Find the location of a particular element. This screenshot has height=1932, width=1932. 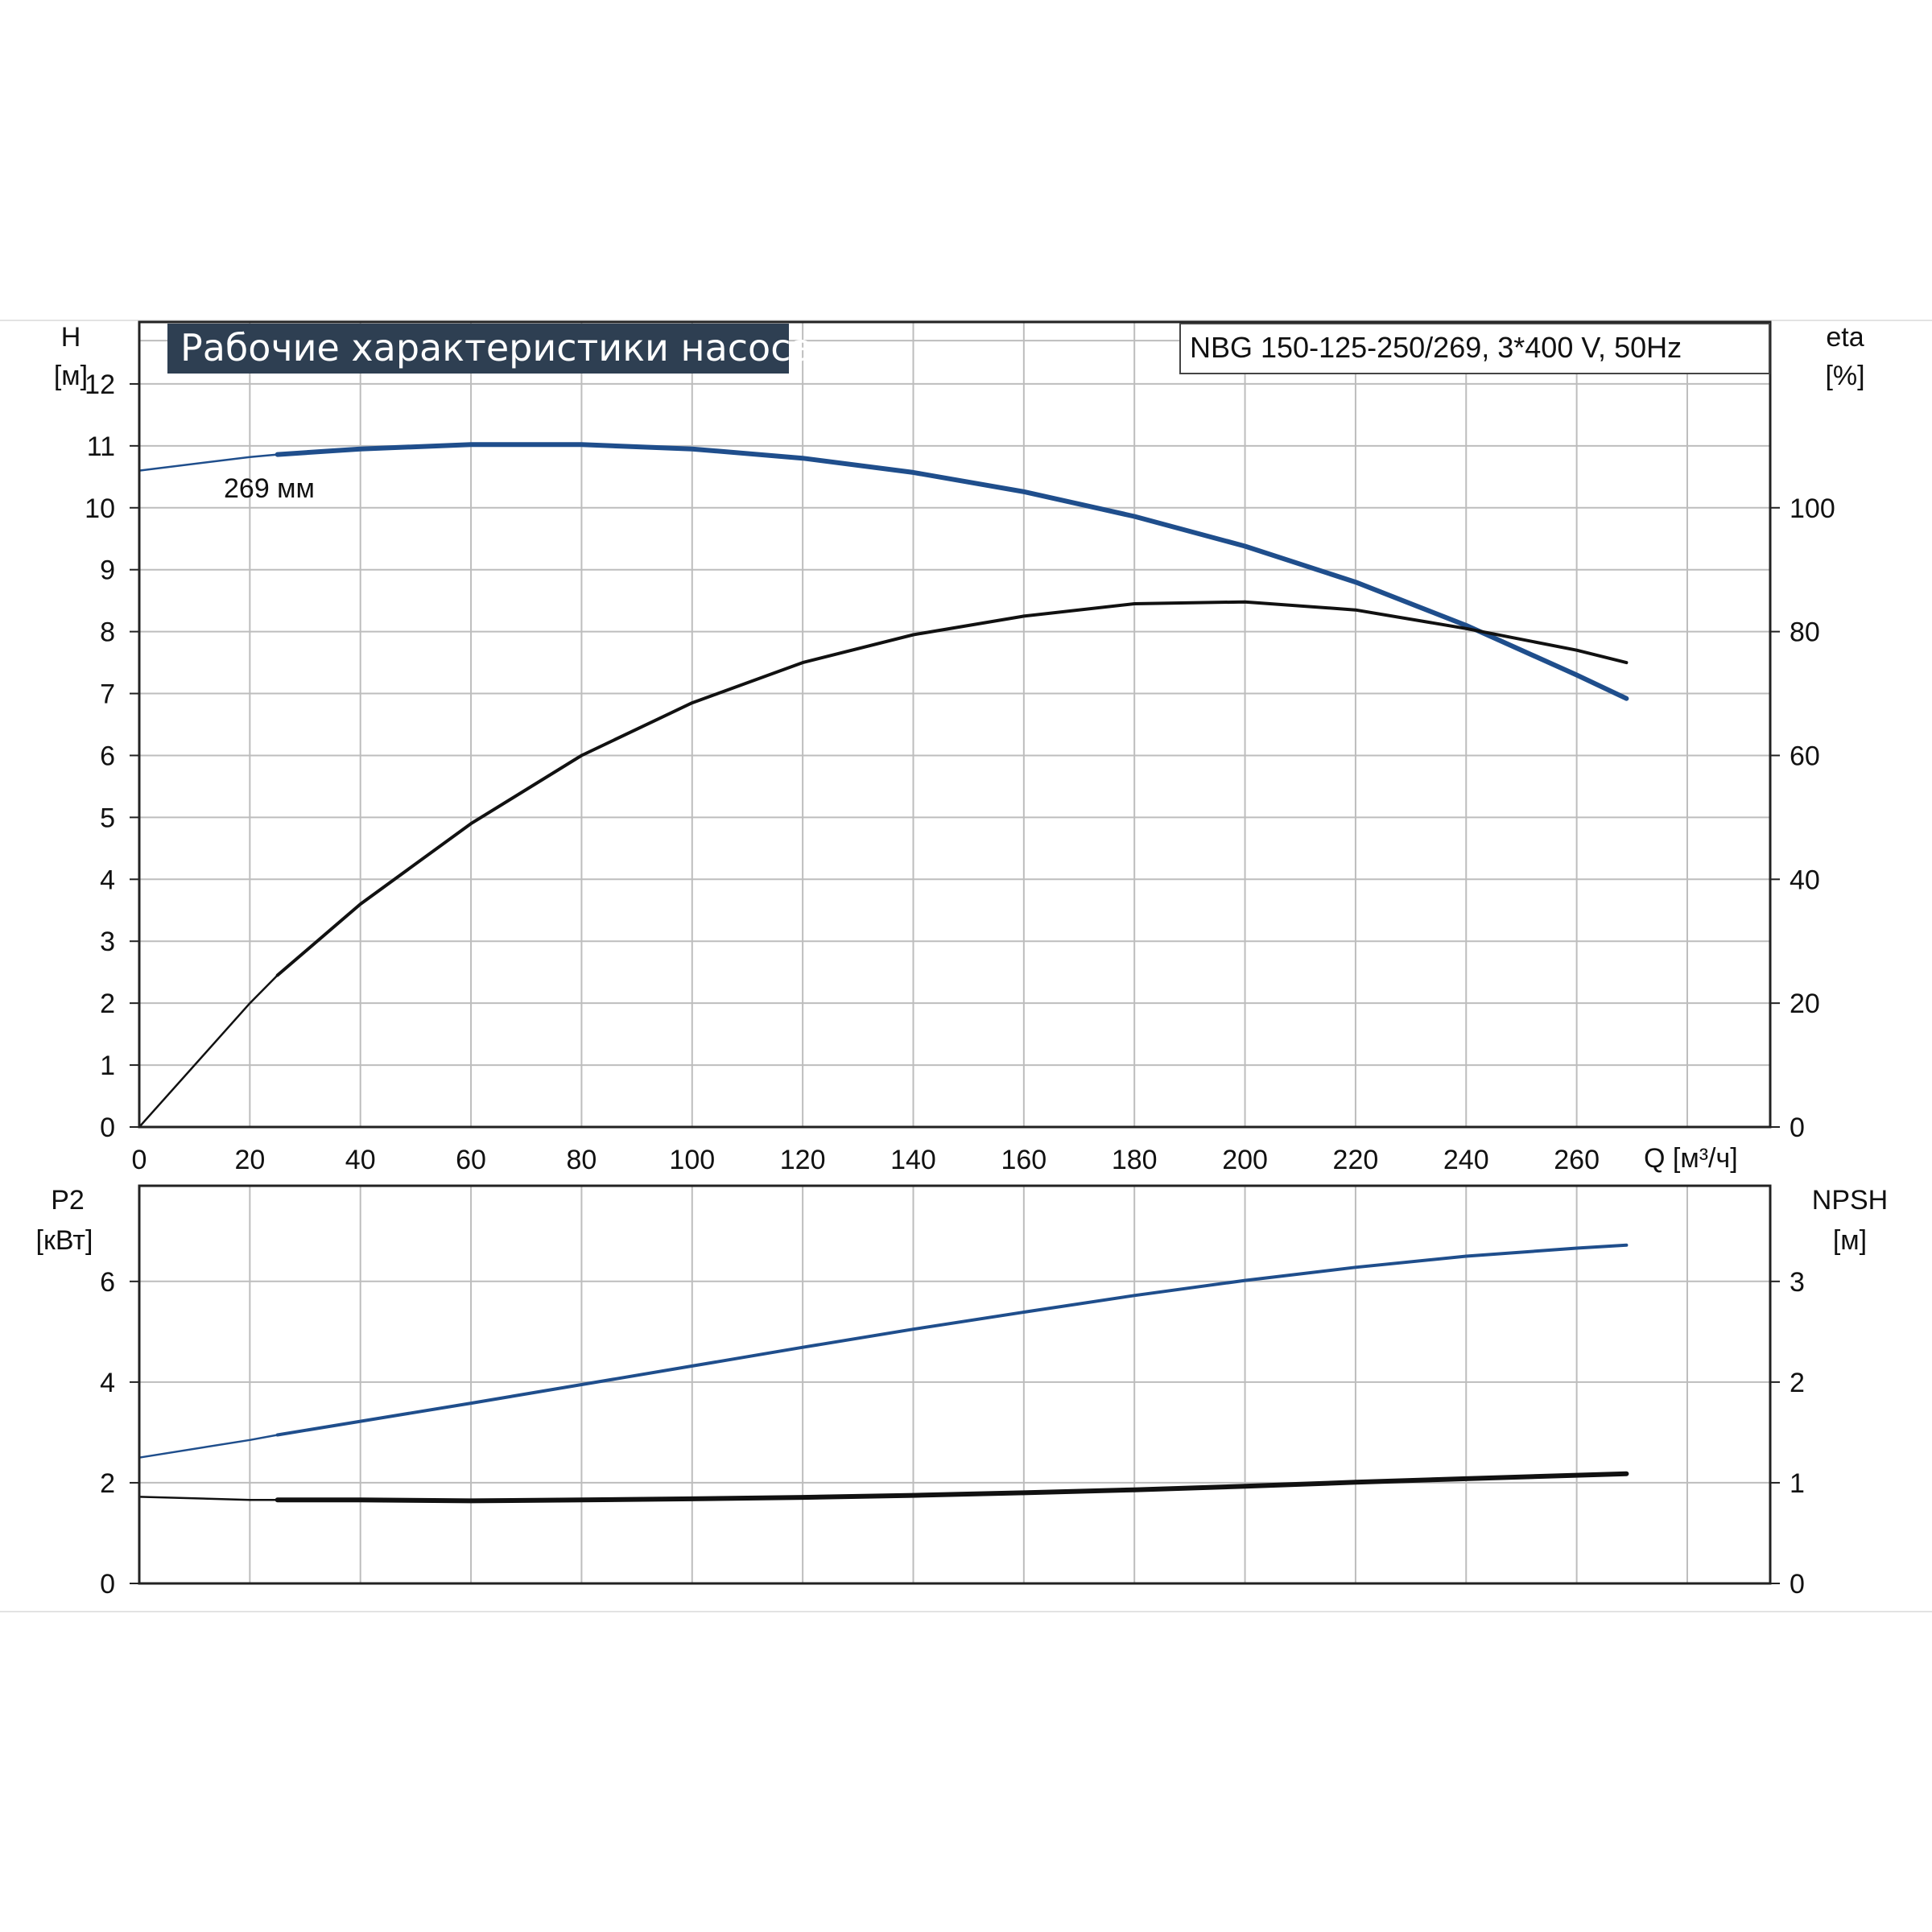

right-tick-label: 40 is located at coordinates (1805, 880).